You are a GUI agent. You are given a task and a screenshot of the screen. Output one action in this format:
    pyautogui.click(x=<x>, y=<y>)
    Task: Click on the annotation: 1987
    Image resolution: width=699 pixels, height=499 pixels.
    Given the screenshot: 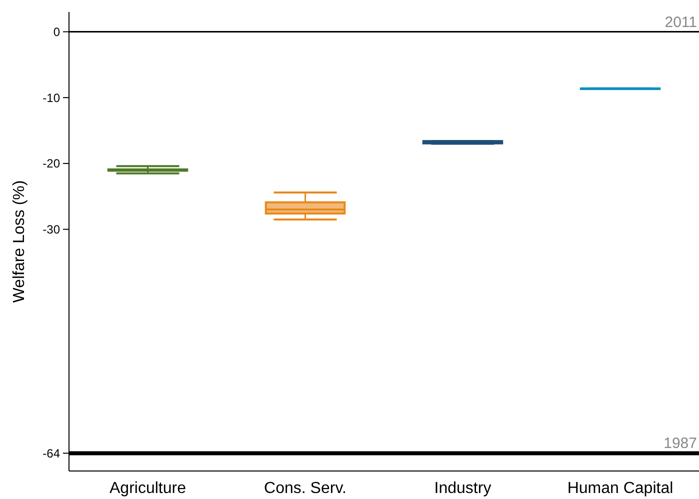 What is the action you would take?
    pyautogui.click(x=680, y=443)
    